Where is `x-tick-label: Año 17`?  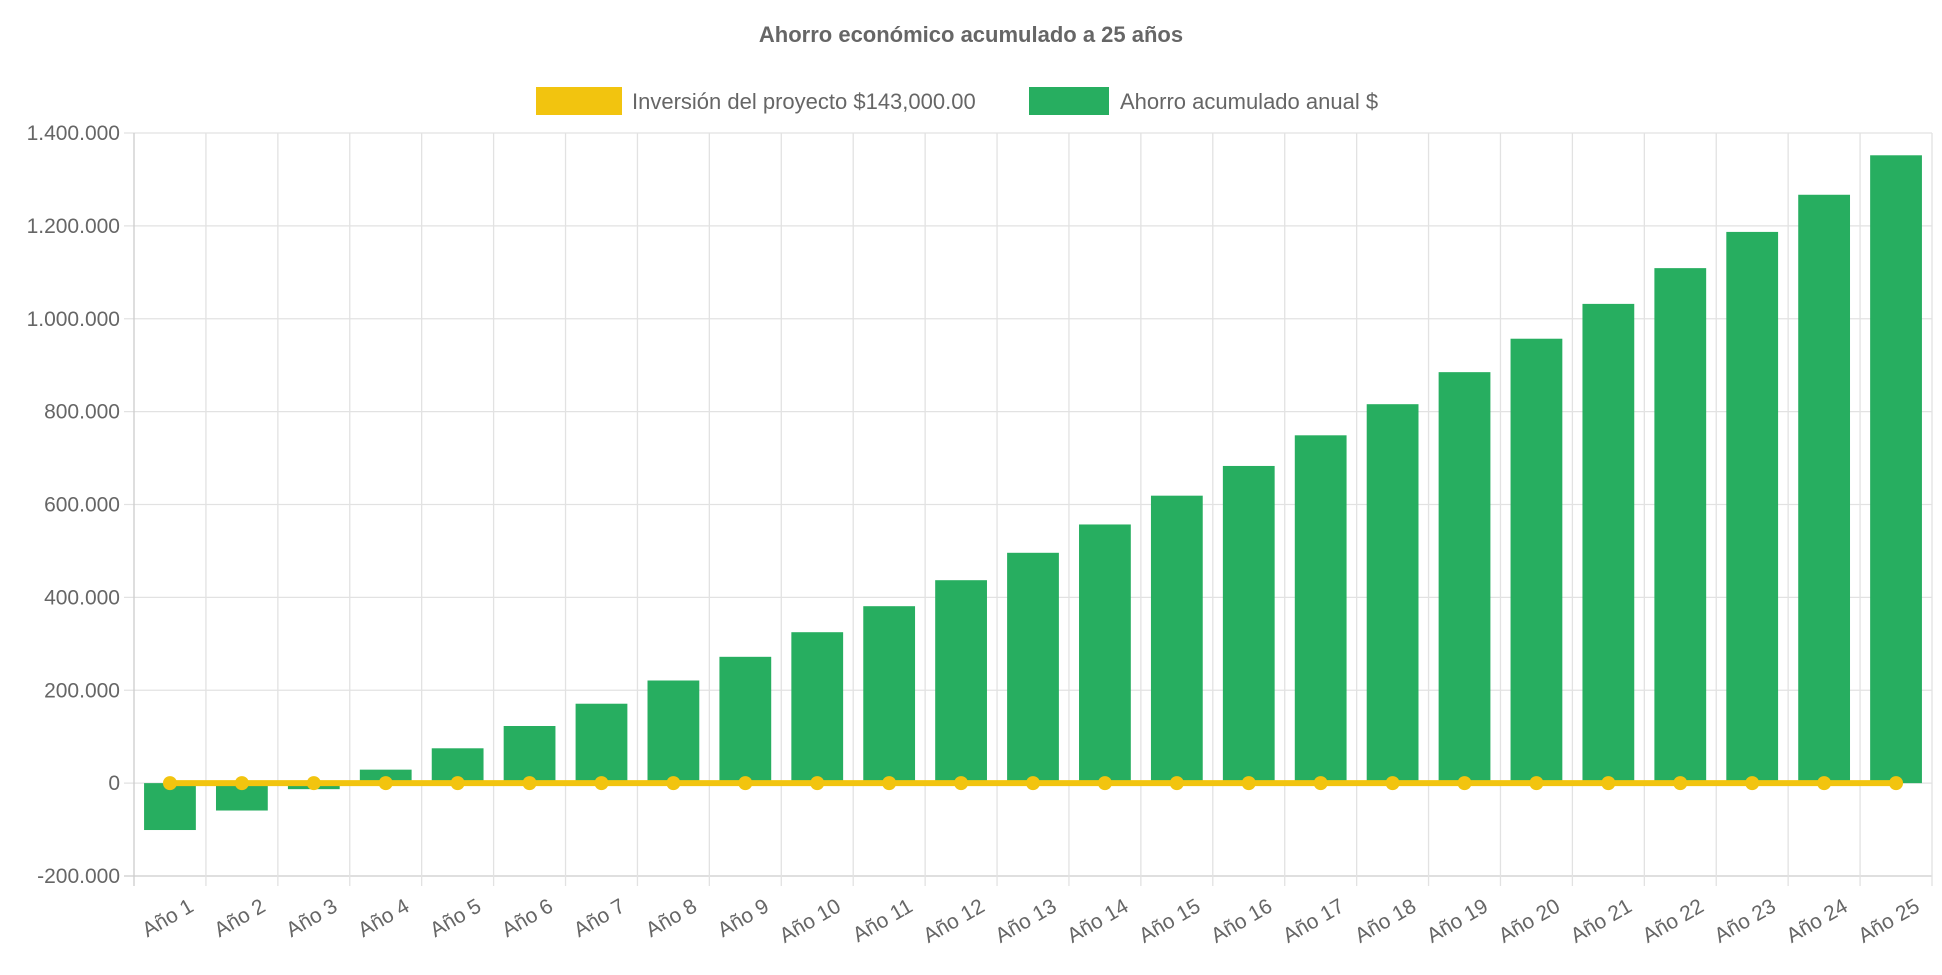
x-tick-label: Año 17 is located at coordinates (1313, 921).